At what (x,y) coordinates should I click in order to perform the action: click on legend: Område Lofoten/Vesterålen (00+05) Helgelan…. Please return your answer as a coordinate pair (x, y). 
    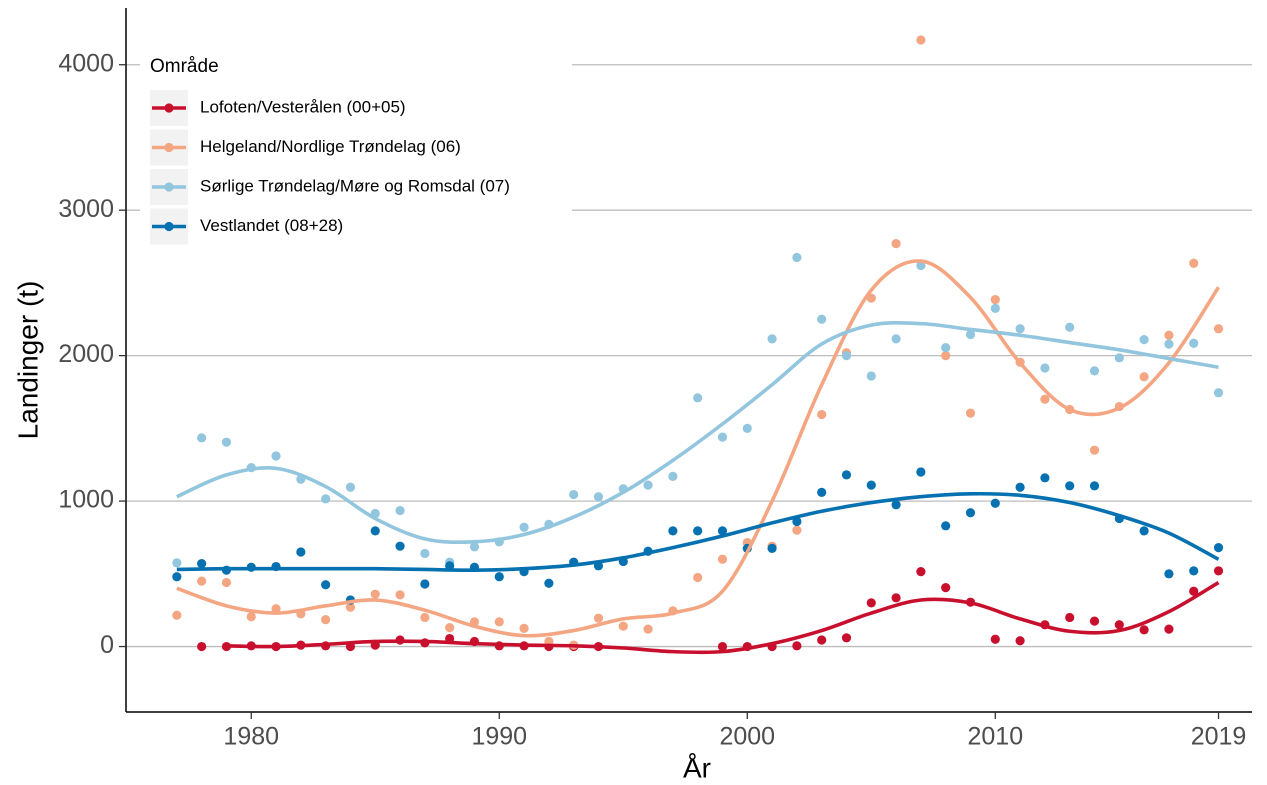
    Looking at the image, I should click on (356, 148).